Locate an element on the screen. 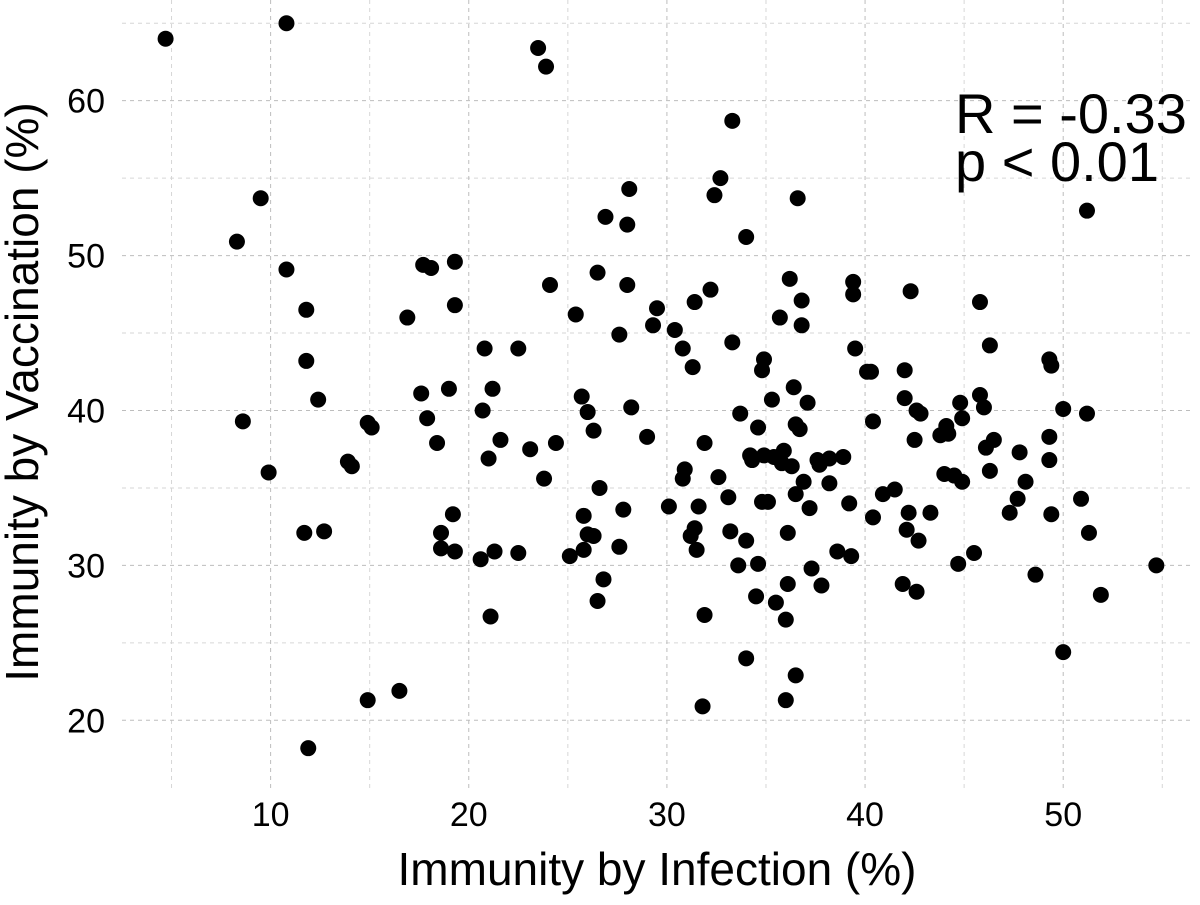 This screenshot has height=905, width=1200. y-axis-title: Immunity by Vaccination (%) is located at coordinates (24, 391).